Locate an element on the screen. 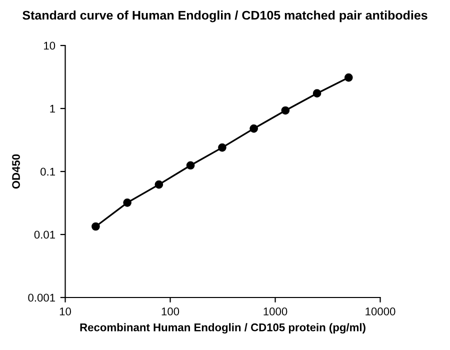  x-tick-label: 1000 is located at coordinates (276, 312).